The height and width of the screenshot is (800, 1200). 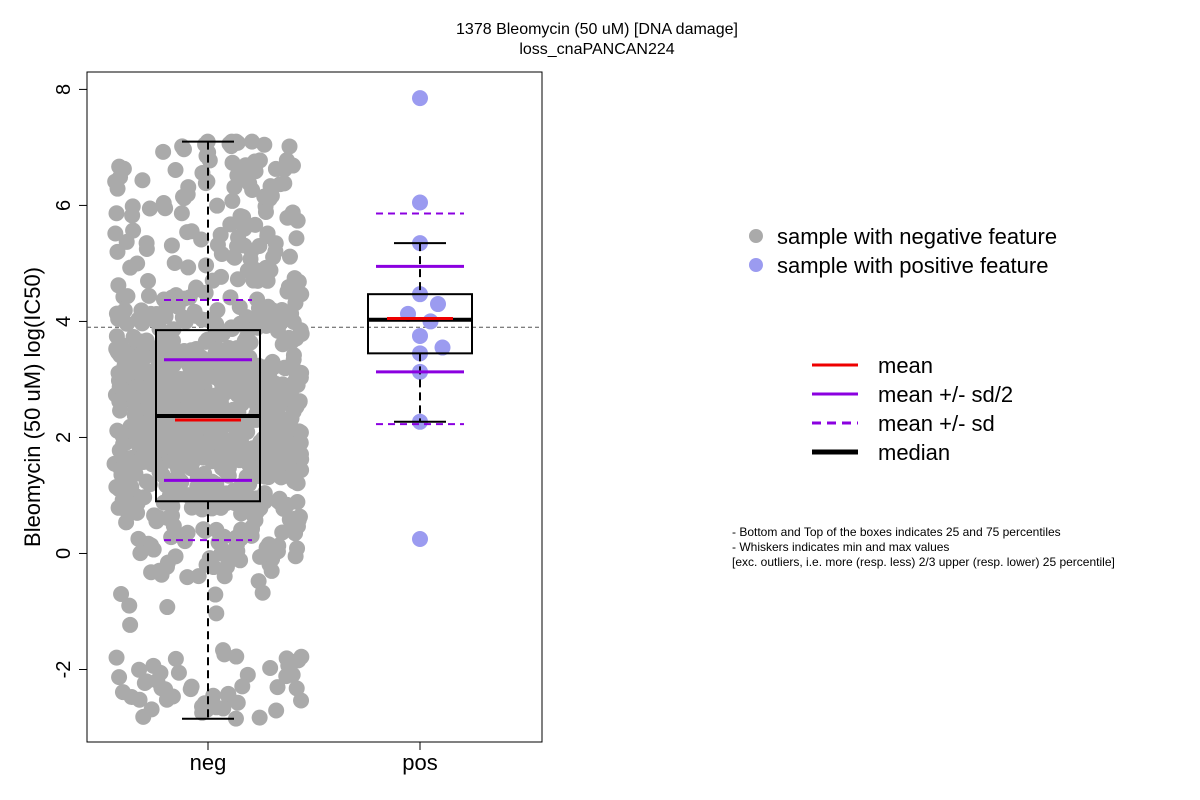 I want to click on x-axis: neg pos, so click(x=314, y=758).